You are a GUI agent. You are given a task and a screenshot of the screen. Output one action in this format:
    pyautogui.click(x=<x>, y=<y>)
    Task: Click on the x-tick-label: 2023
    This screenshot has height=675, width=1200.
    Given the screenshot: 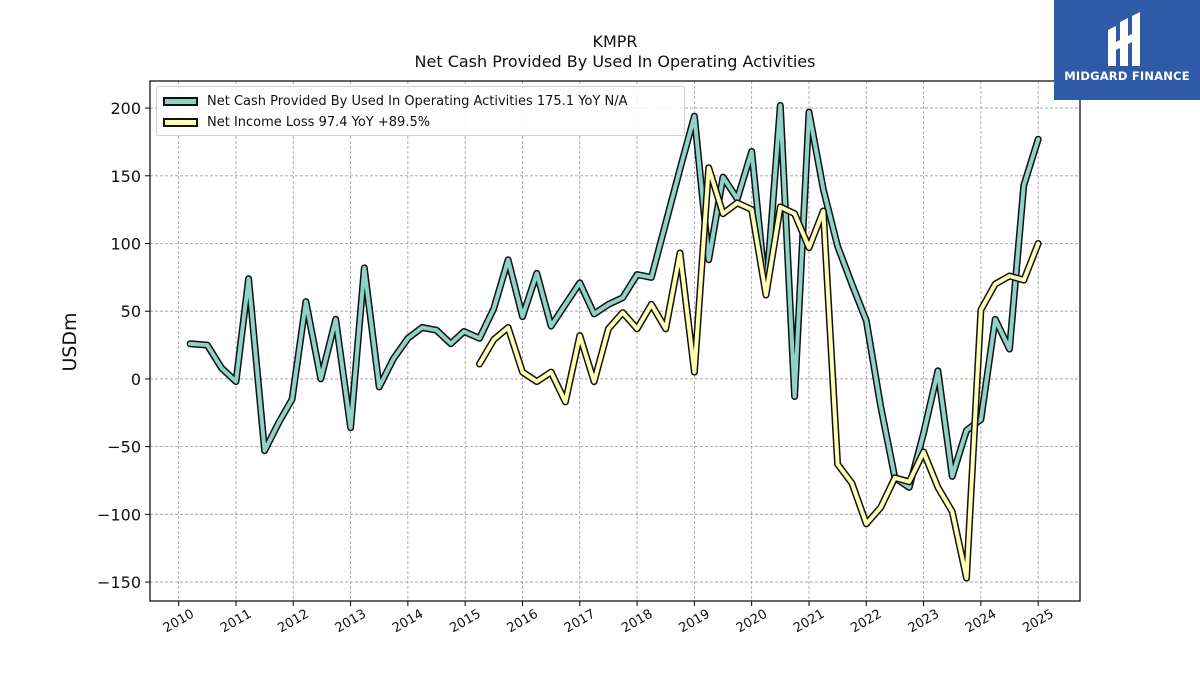 What is the action you would take?
    pyautogui.click(x=924, y=622)
    